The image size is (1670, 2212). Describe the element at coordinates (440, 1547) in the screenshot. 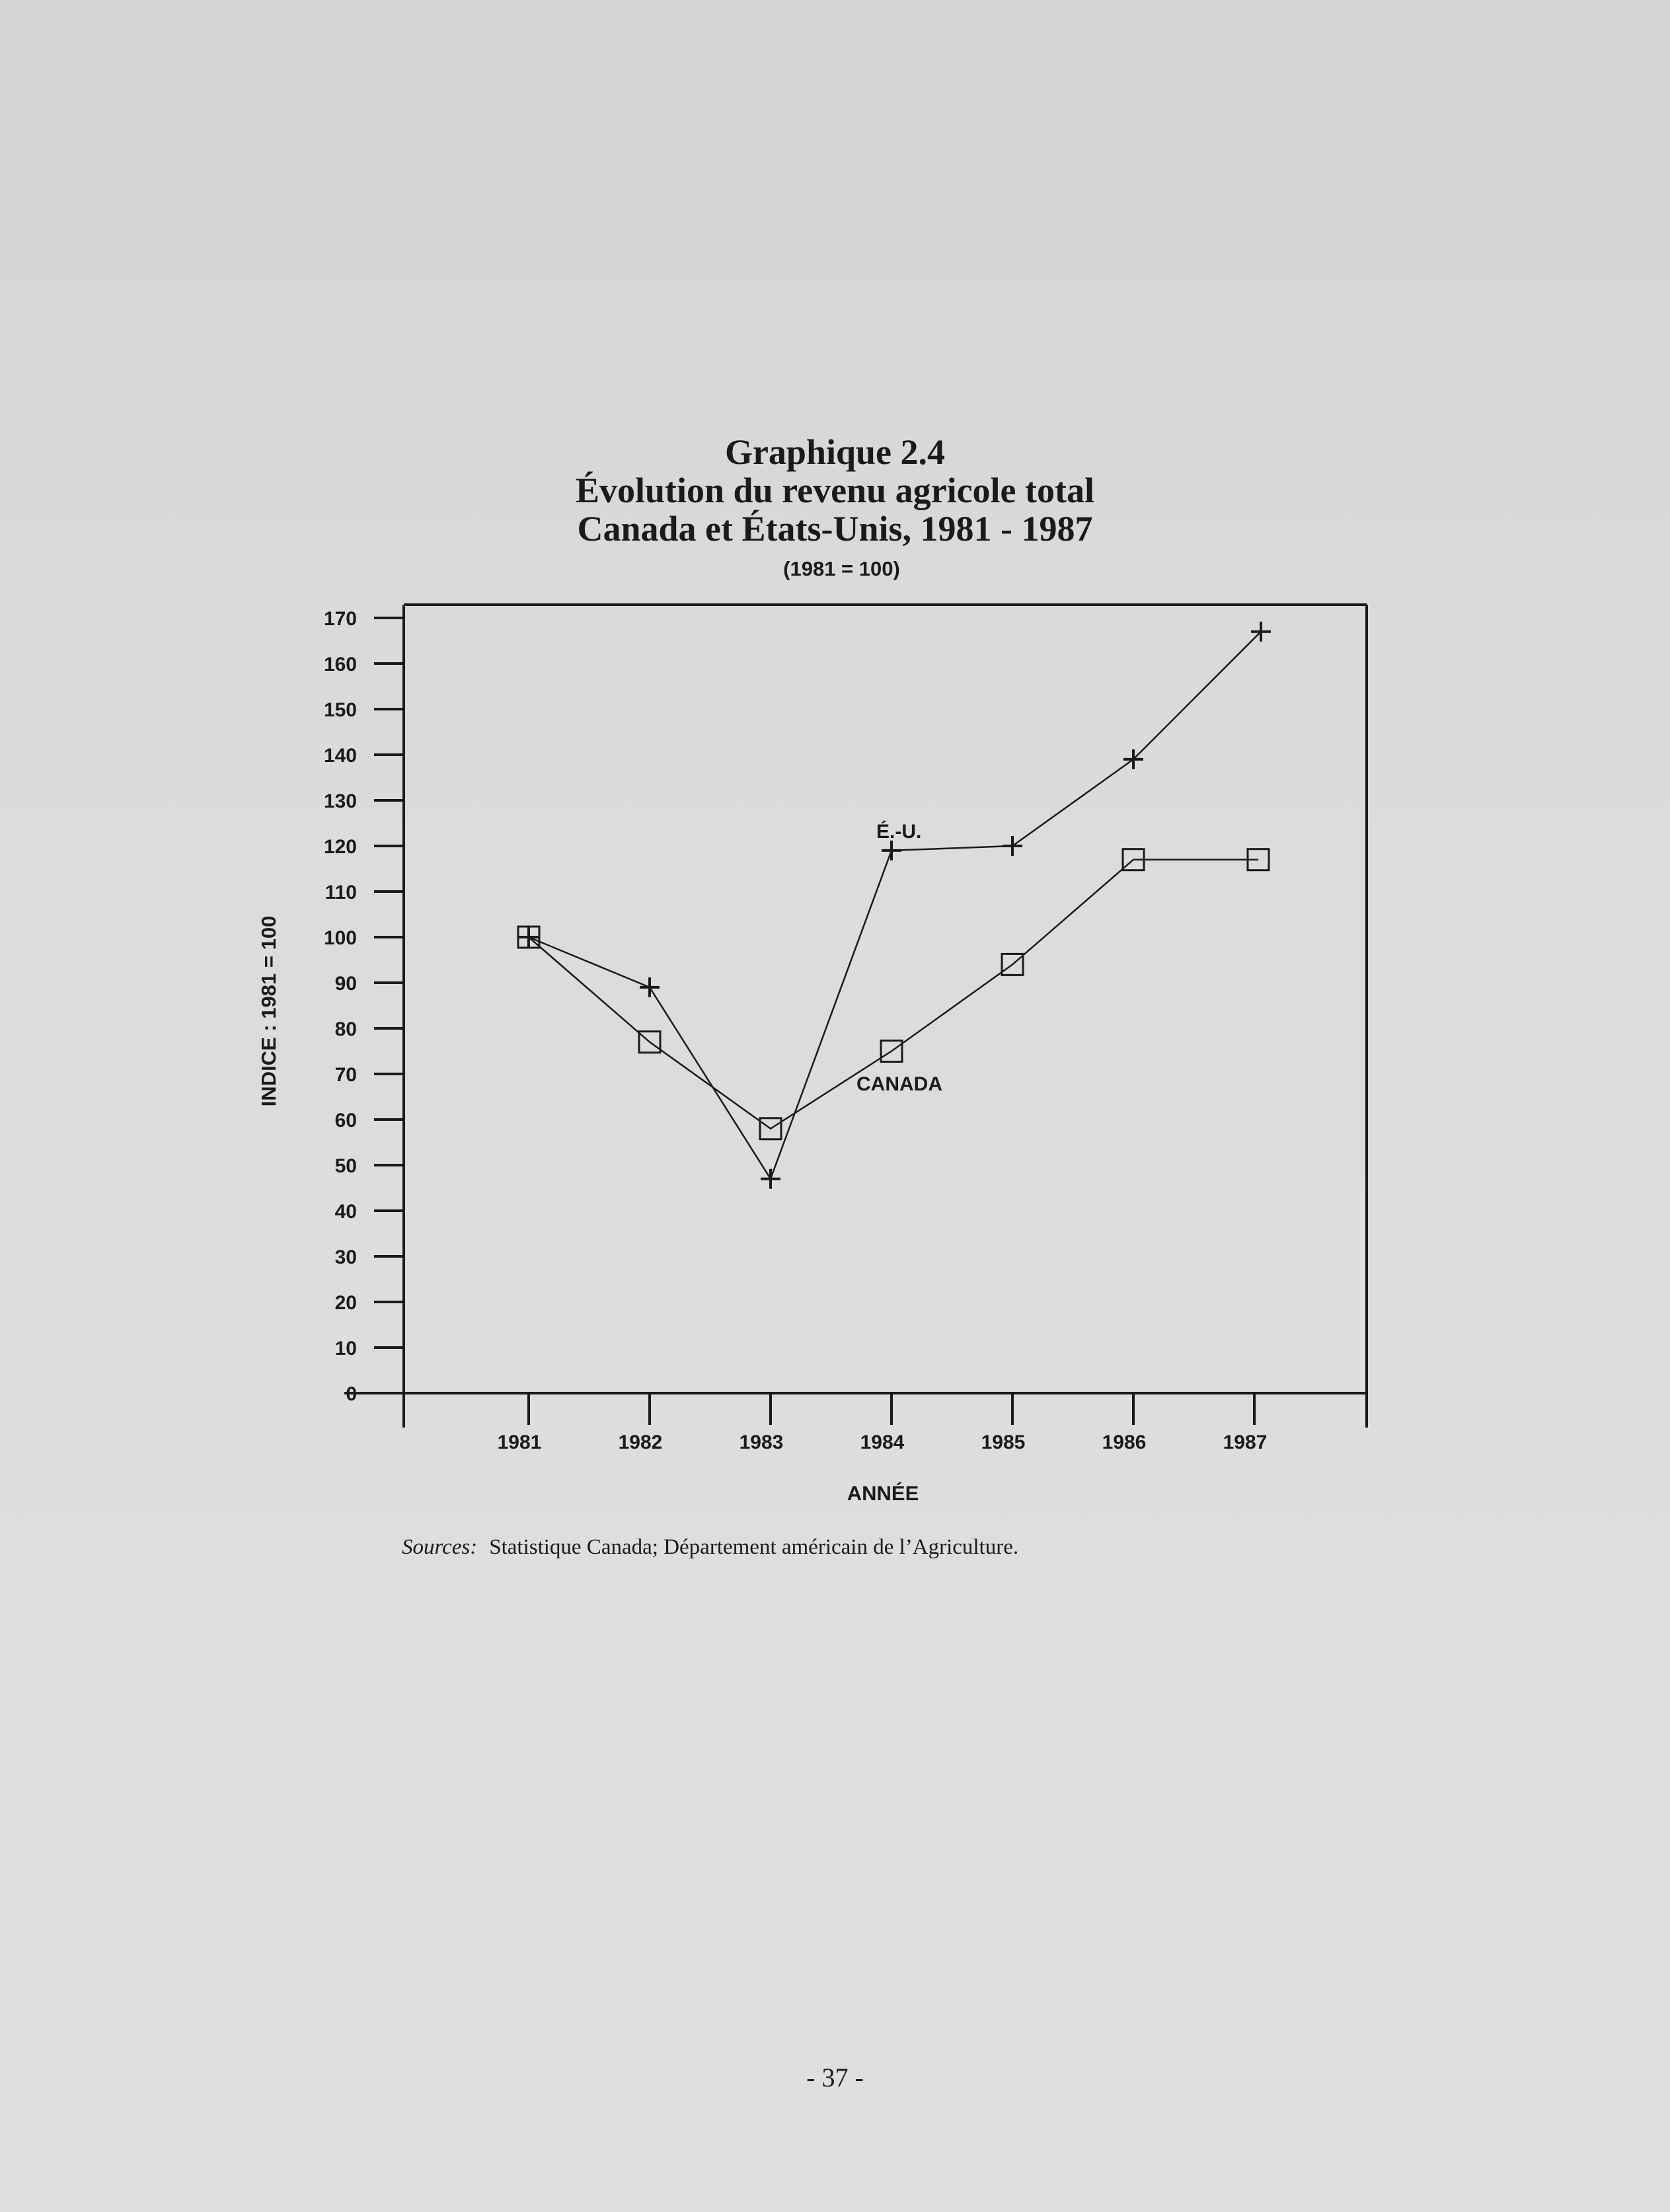

I see `sources-label: Sources:` at that location.